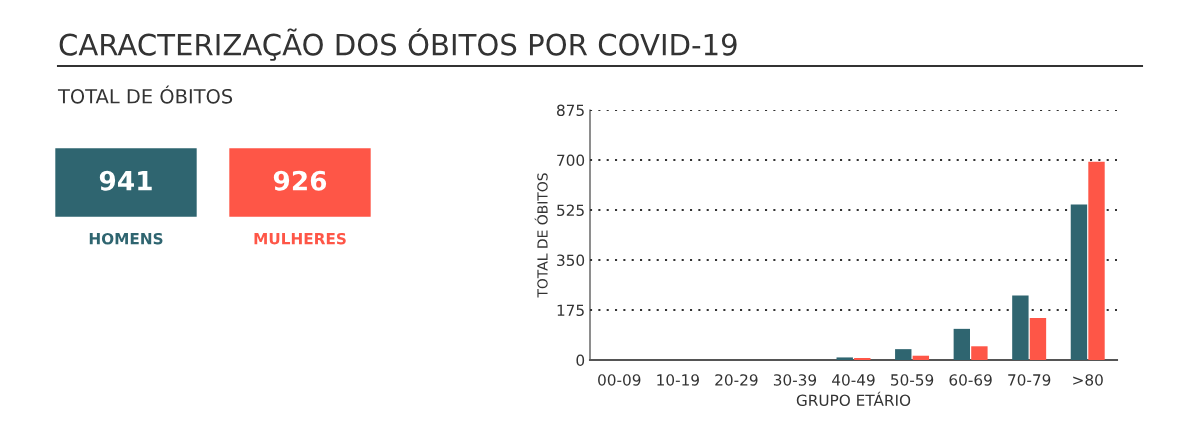  Describe the element at coordinates (541, 235) in the screenshot. I see `y-axis-title: TOTAL DE ÓBITOS` at that location.